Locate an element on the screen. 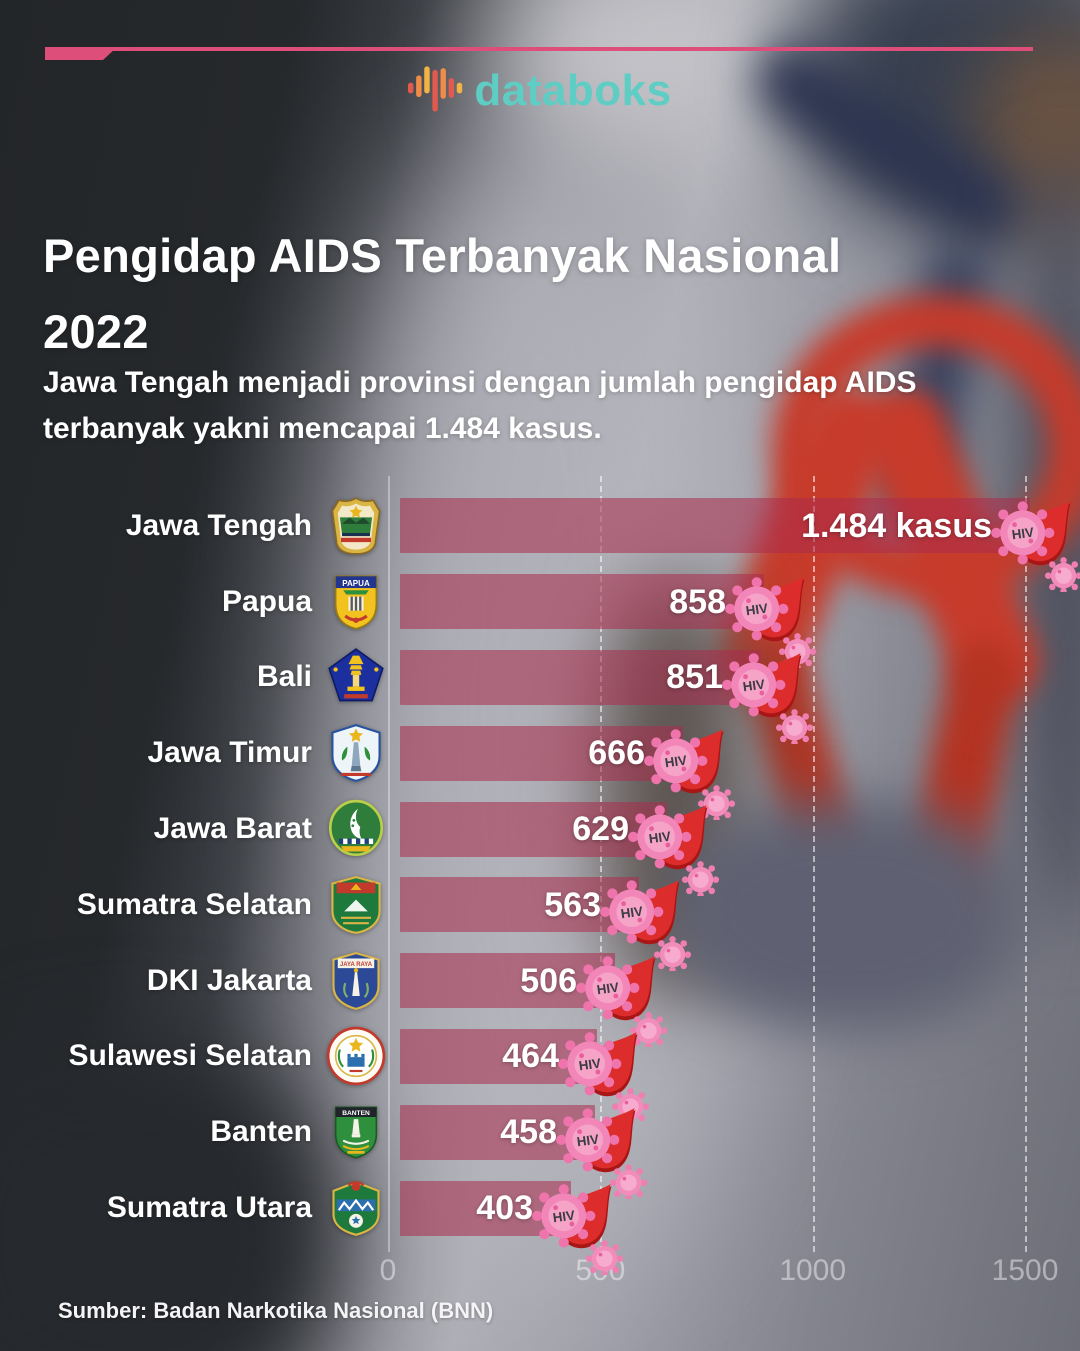 The image size is (1080, 1351). jawa-timur-emblem is located at coordinates (356, 753).